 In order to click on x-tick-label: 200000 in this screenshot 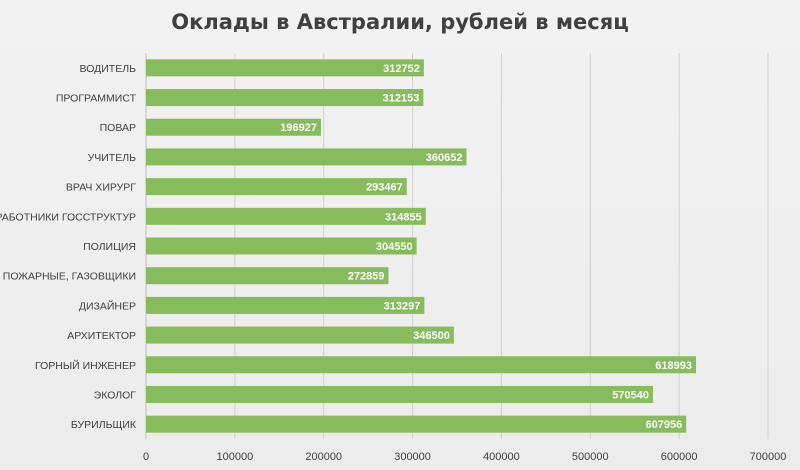, I will do `click(323, 457)`.